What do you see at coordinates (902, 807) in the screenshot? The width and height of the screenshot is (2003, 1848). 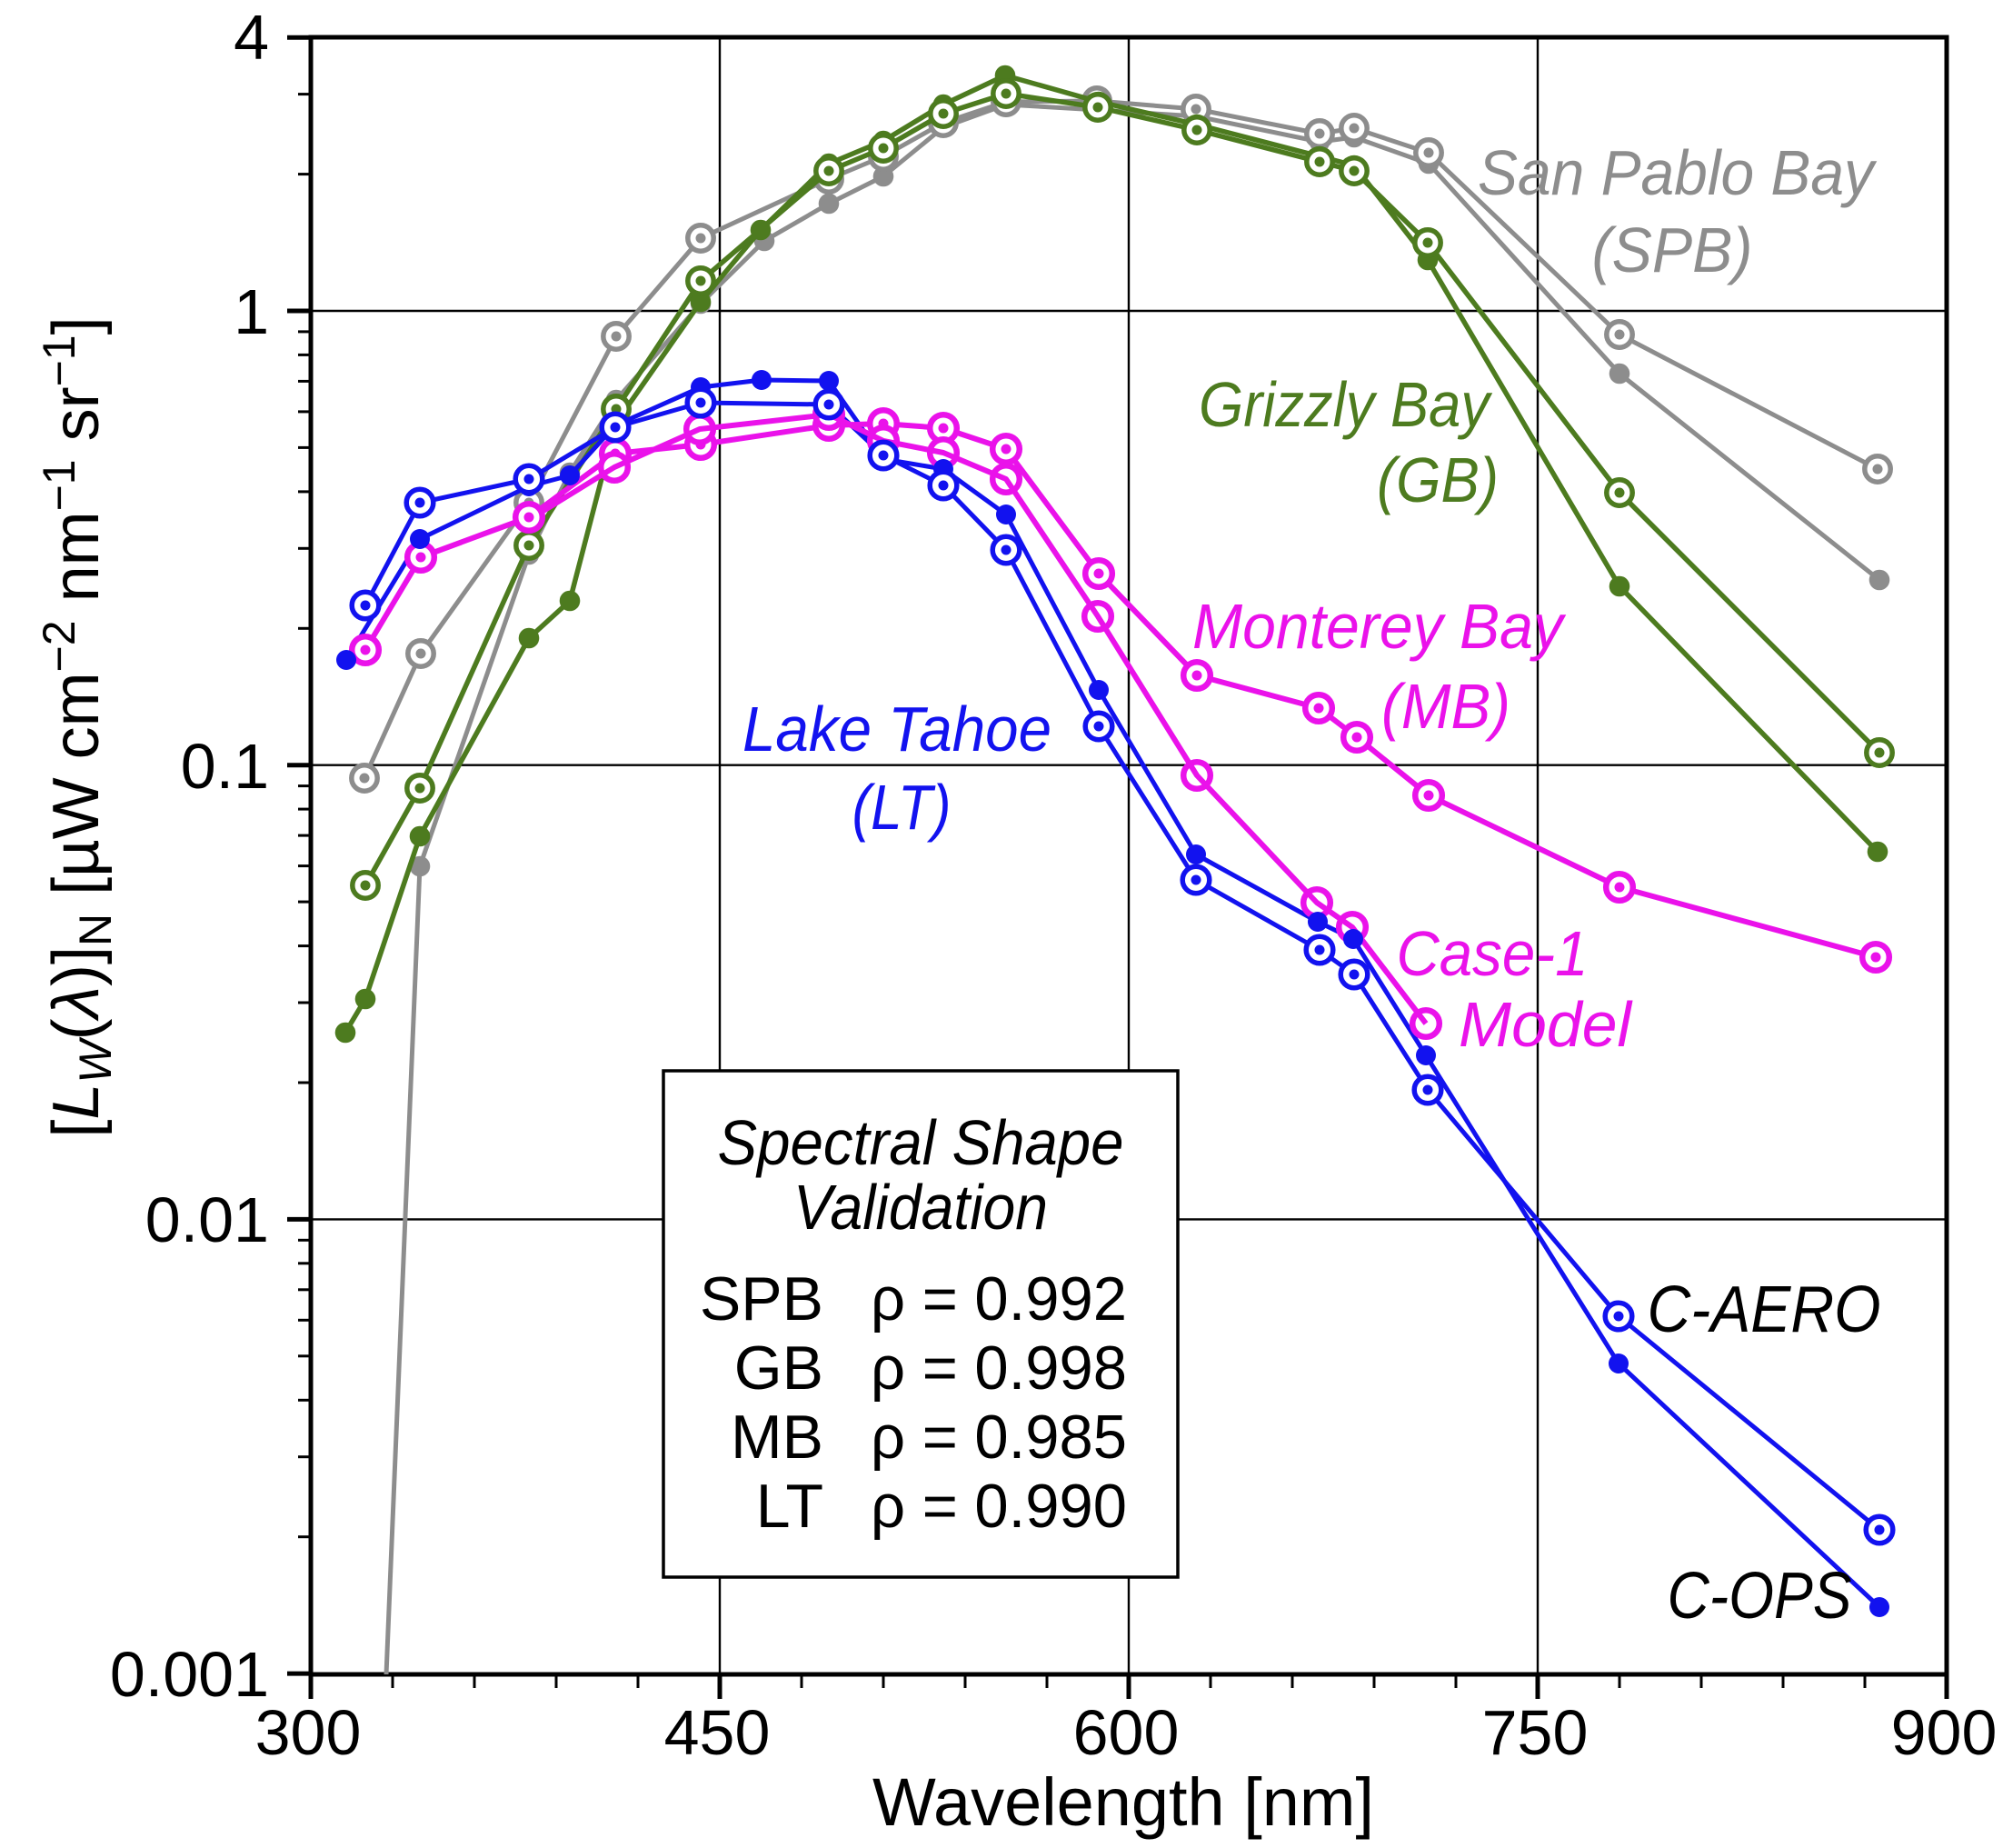 I see `svg-text: (LT)` at bounding box center [902, 807].